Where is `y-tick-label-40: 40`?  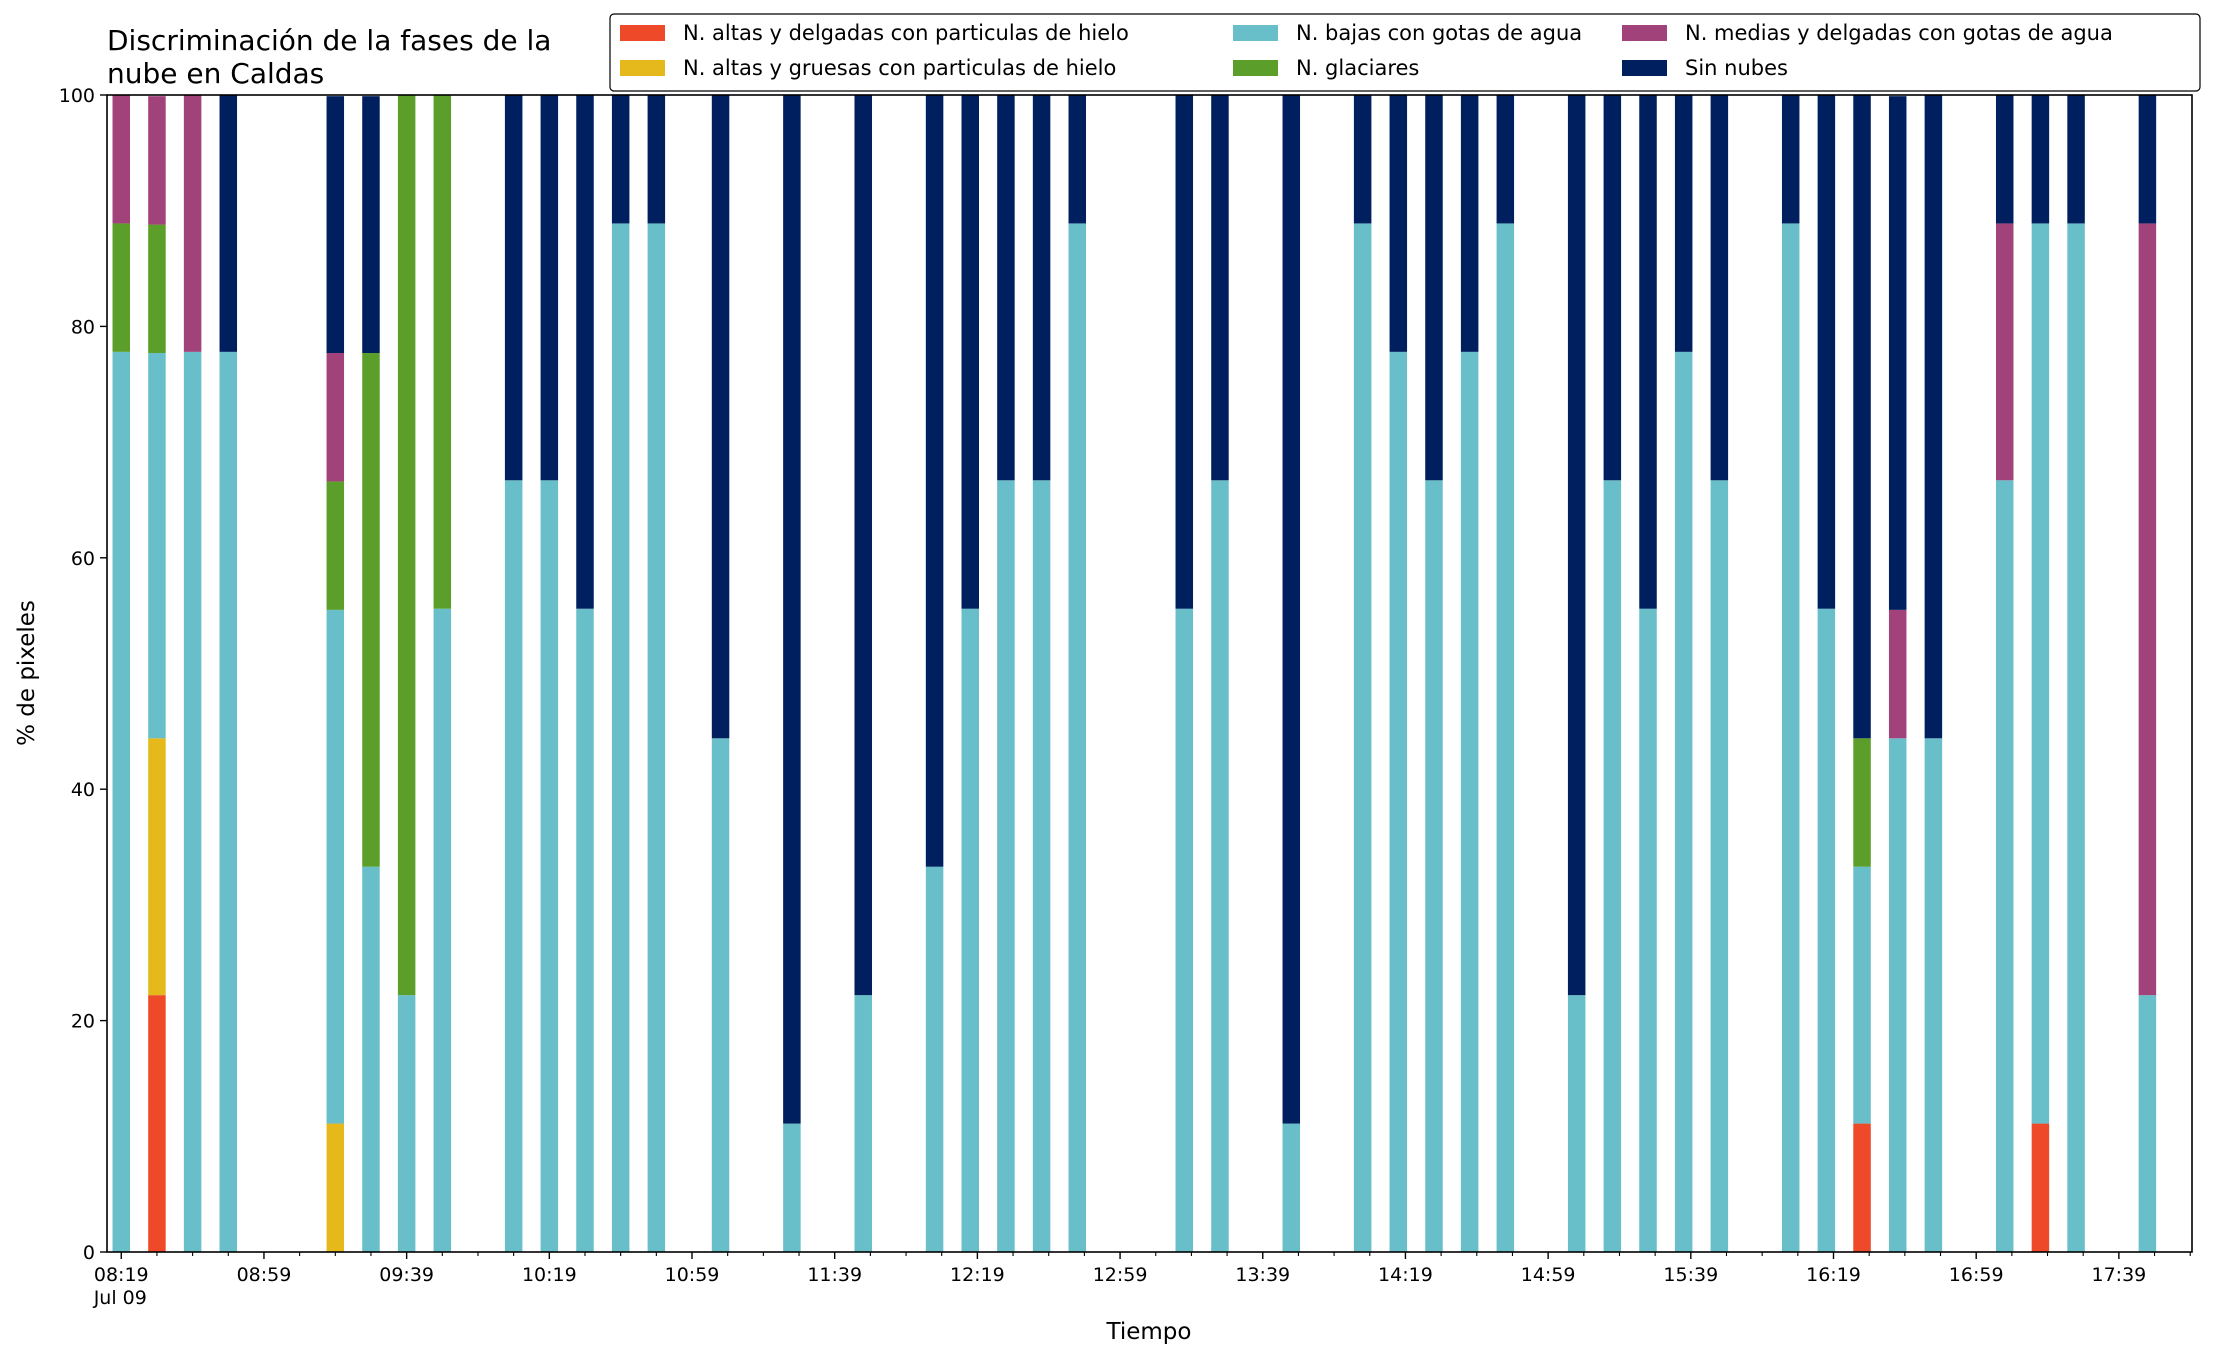 y-tick-label-40: 40 is located at coordinates (83, 790).